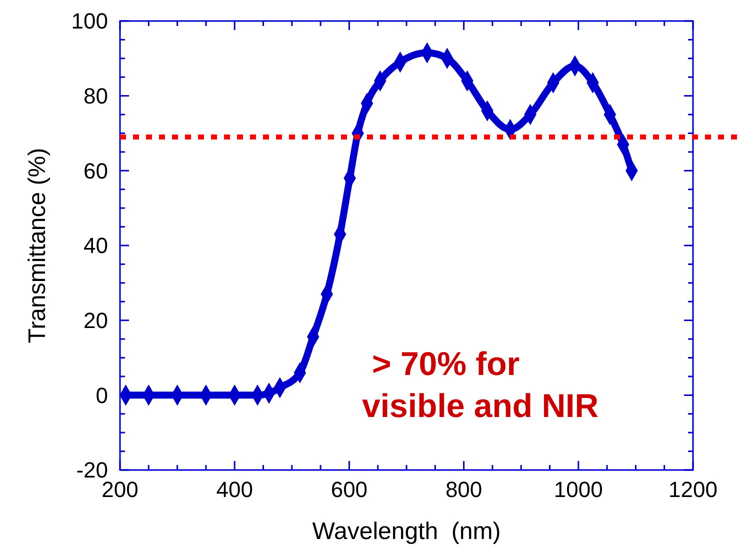 The width and height of the screenshot is (738, 551). I want to click on x-tick-label: 400, so click(234, 489).